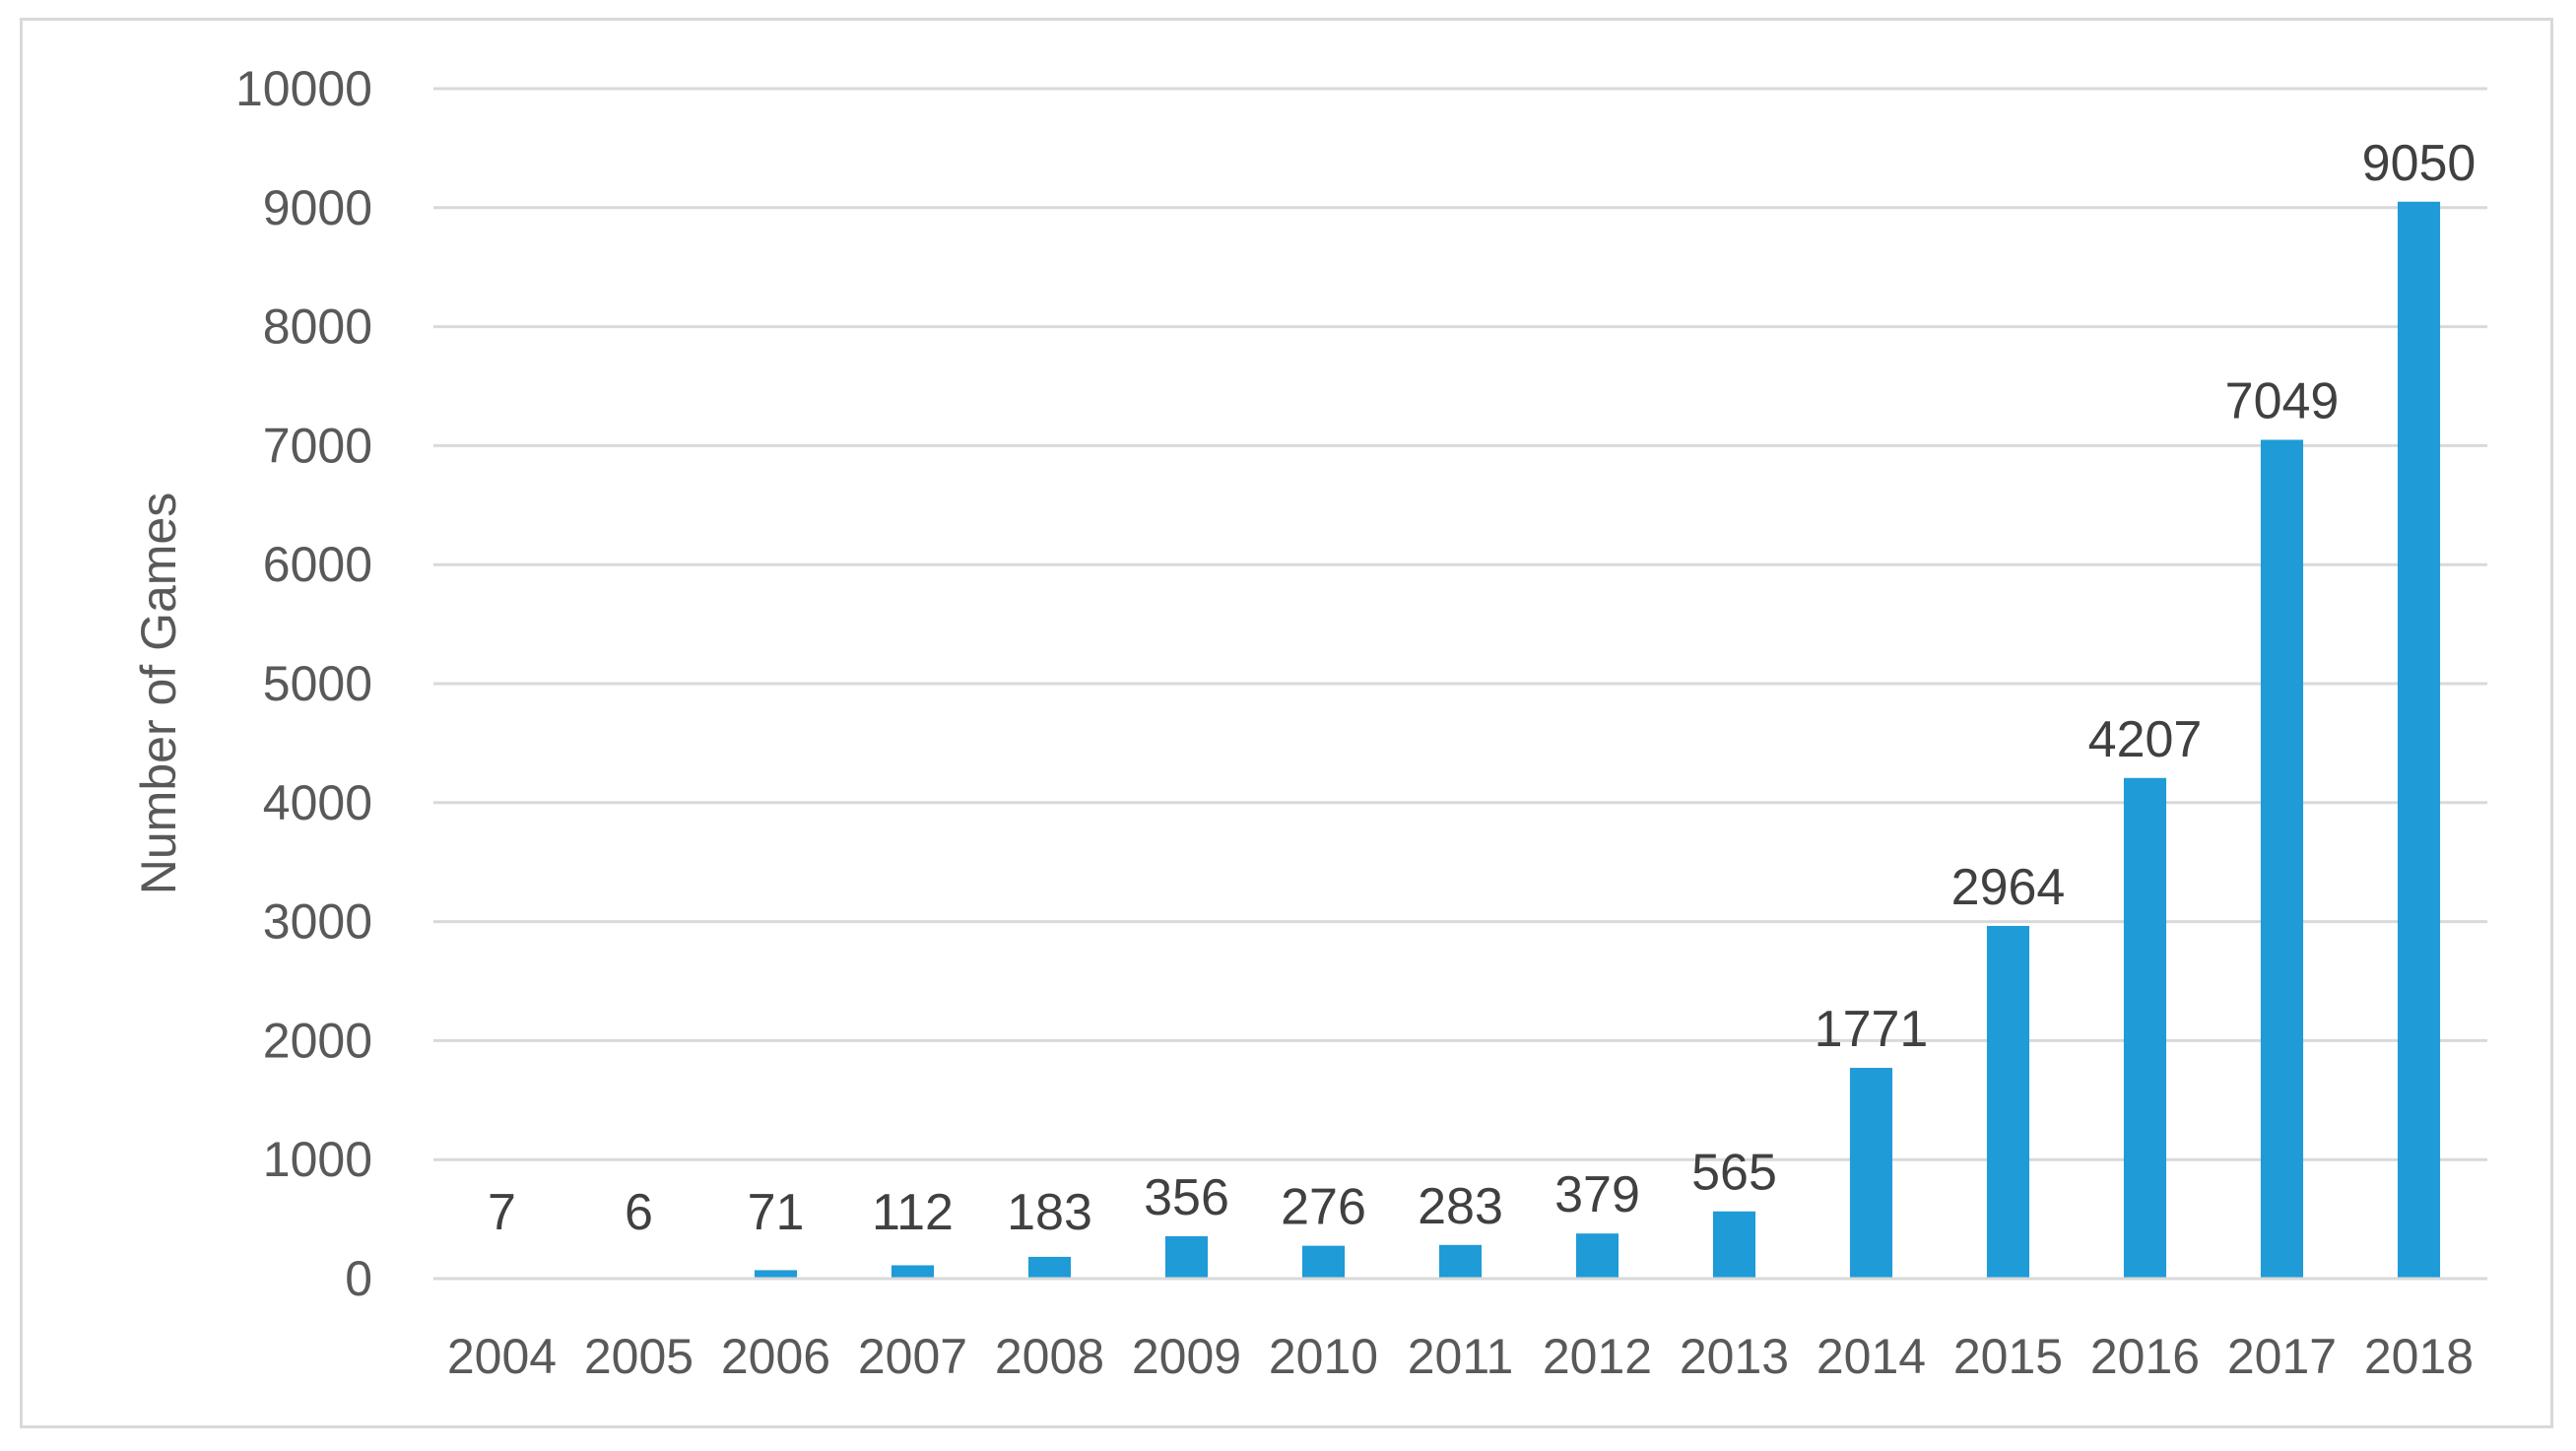 This screenshot has height=1451, width=2576. What do you see at coordinates (1187, 1356) in the screenshot?
I see `x-tick-label-2009: 2009` at bounding box center [1187, 1356].